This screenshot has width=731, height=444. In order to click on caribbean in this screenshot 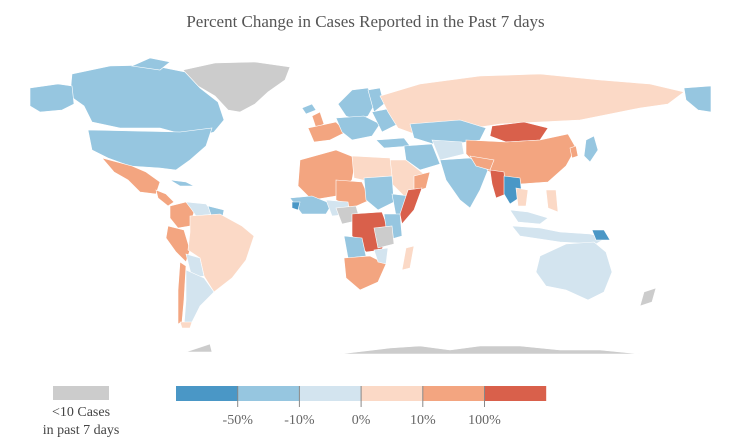, I will do `click(182, 183)`.